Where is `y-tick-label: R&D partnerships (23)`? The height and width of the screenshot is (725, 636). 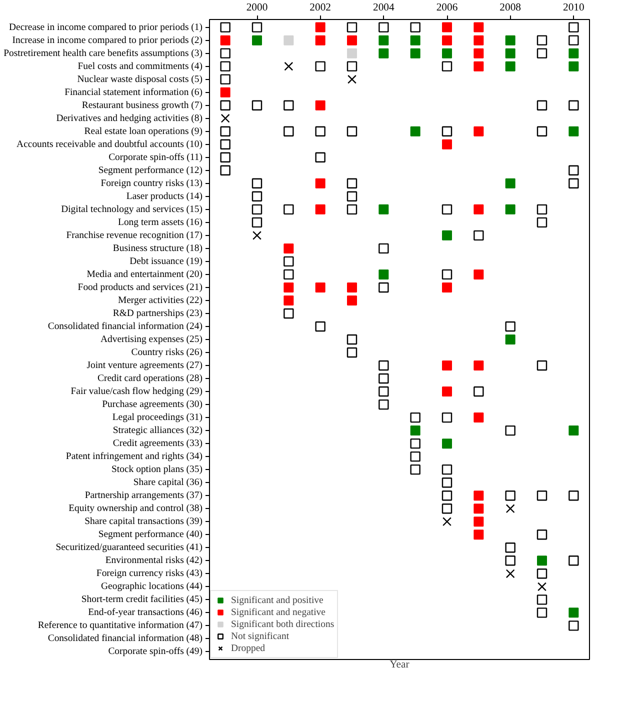 y-tick-label: R&D partnerships (23) is located at coordinates (157, 313).